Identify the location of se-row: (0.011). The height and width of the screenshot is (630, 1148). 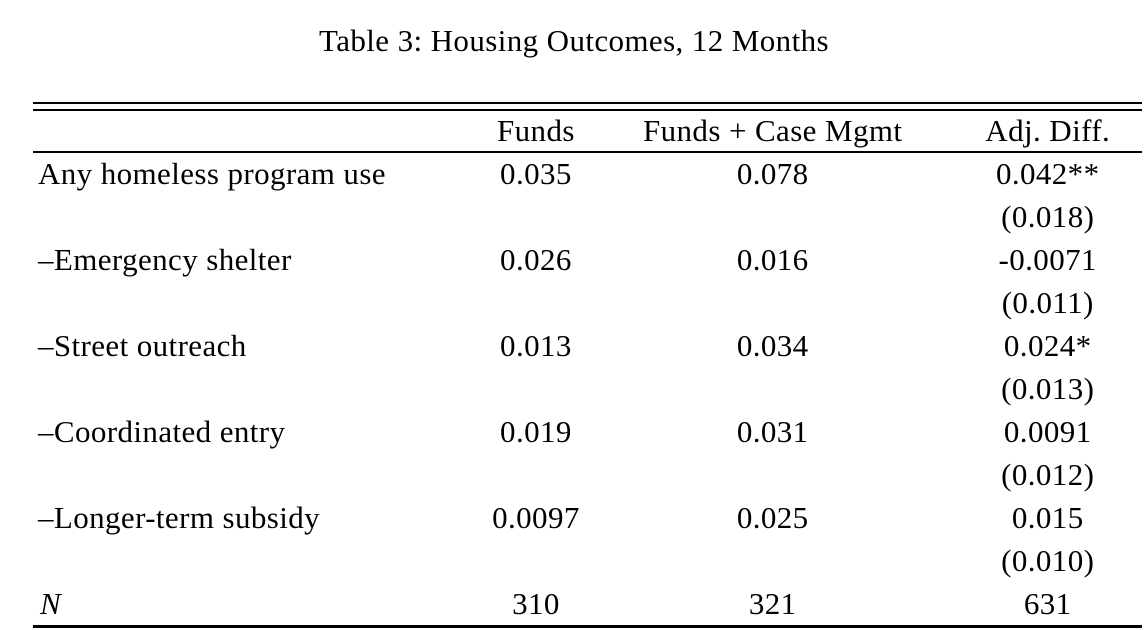
(587, 302).